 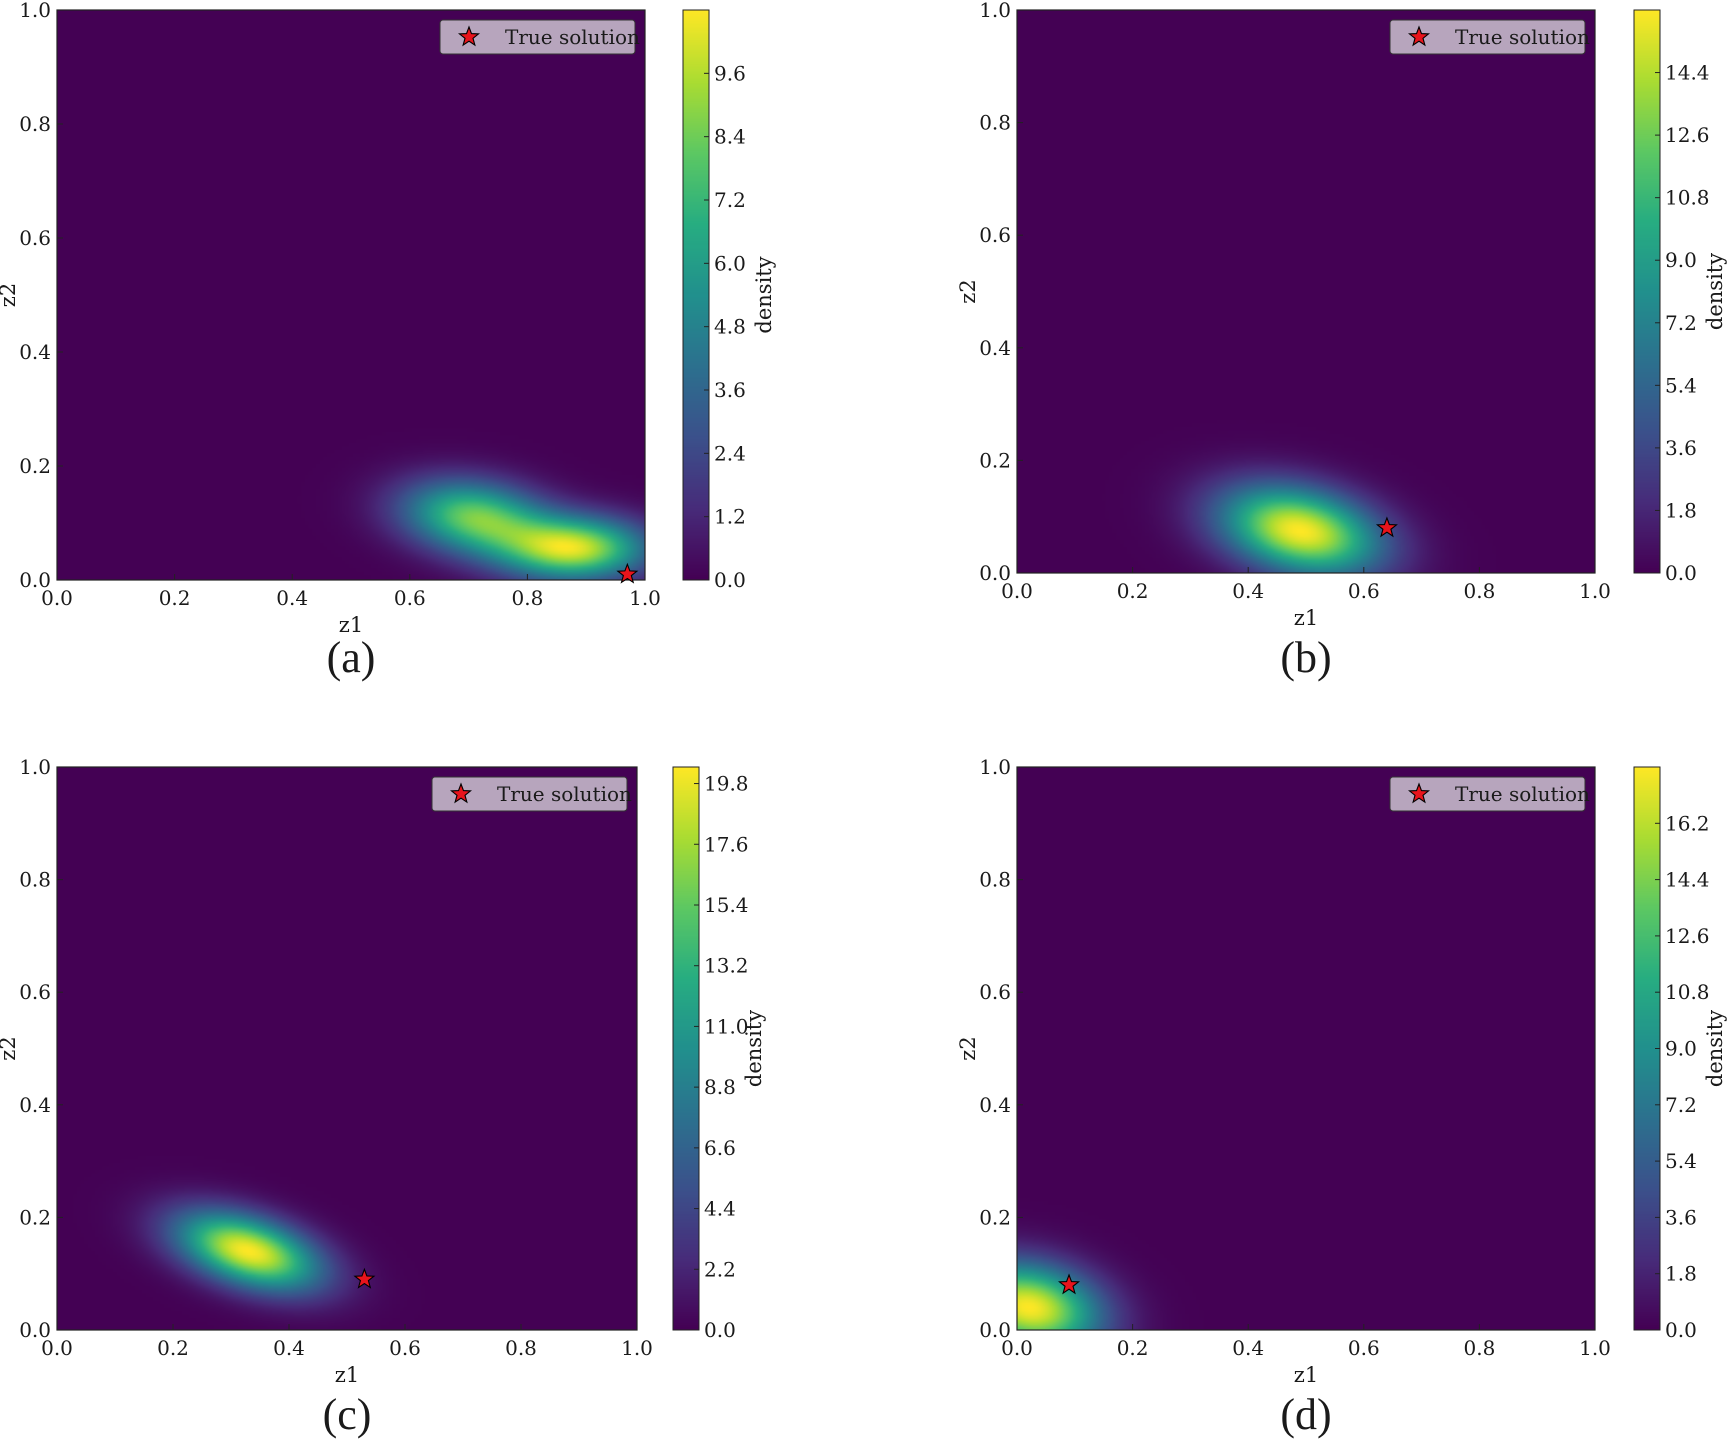 What do you see at coordinates (351, 657) in the screenshot?
I see `panel-caption: (a)` at bounding box center [351, 657].